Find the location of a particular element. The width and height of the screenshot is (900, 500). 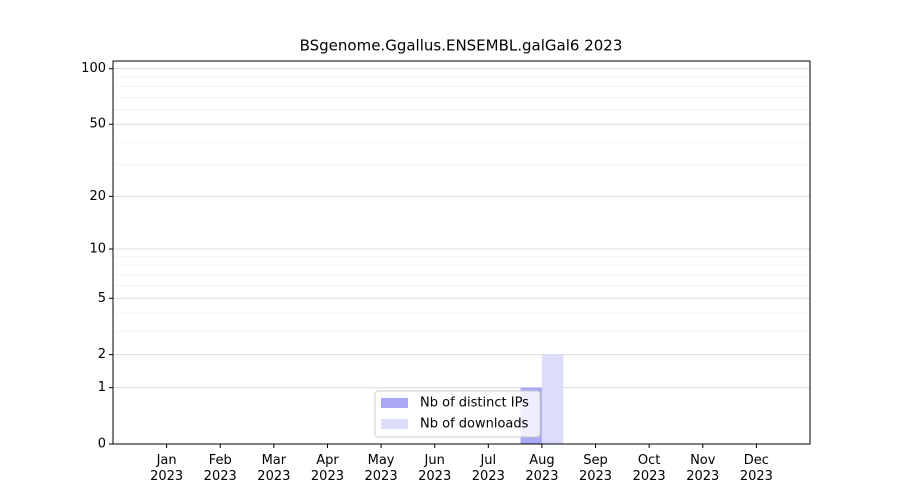

x-tick-label: Mar 2023 is located at coordinates (274, 468).